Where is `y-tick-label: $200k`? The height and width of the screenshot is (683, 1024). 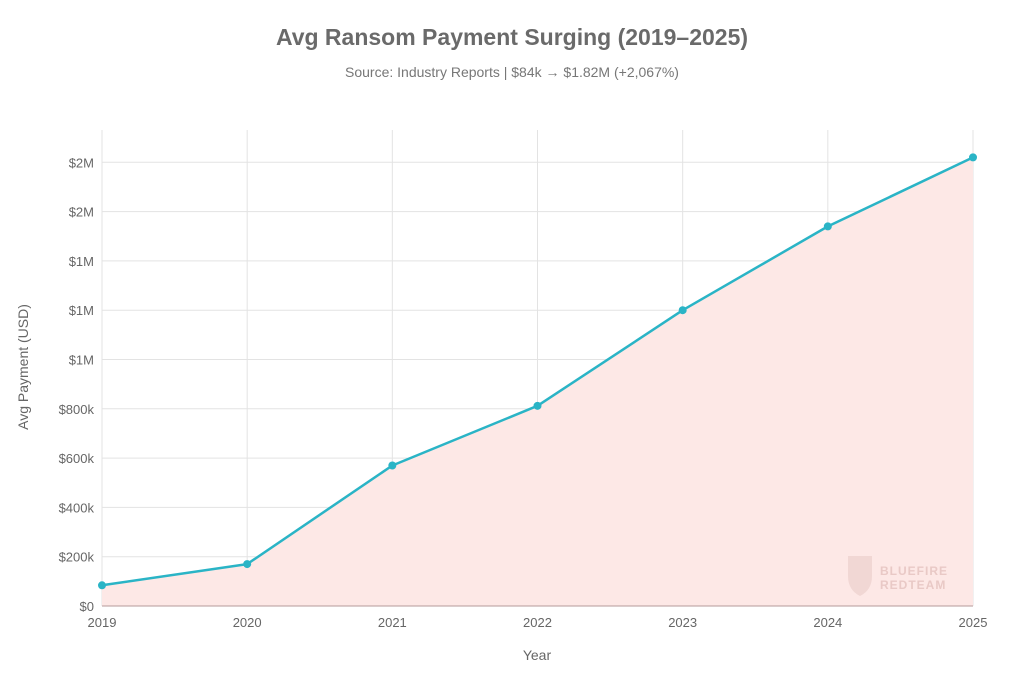
y-tick-label: $200k is located at coordinates (77, 557).